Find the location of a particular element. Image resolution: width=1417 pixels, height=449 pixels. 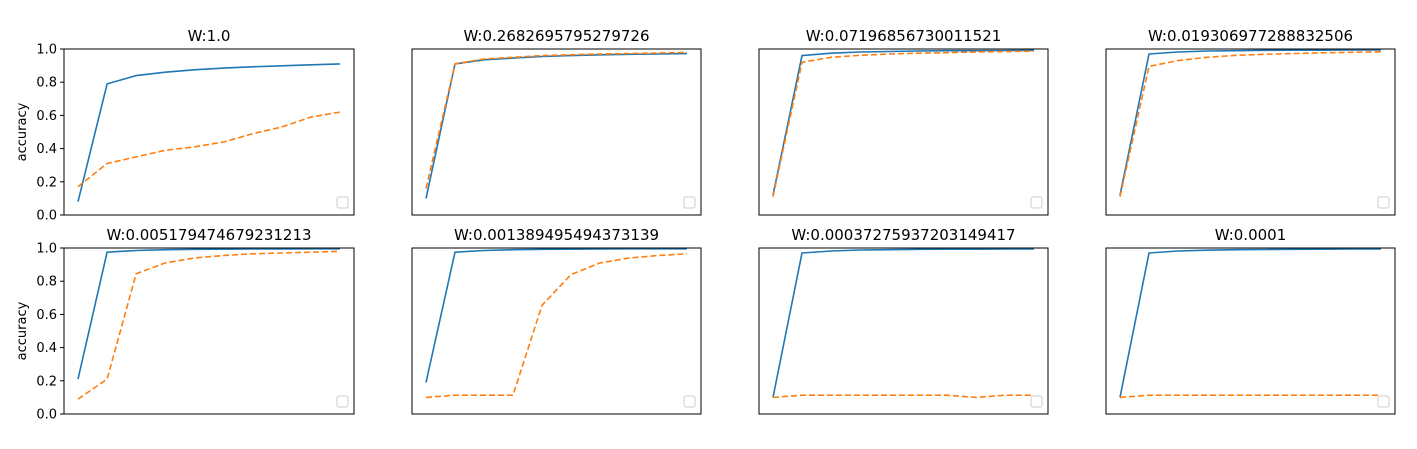

subplot-3: W:0.07196856730011521 is located at coordinates (903, 121).